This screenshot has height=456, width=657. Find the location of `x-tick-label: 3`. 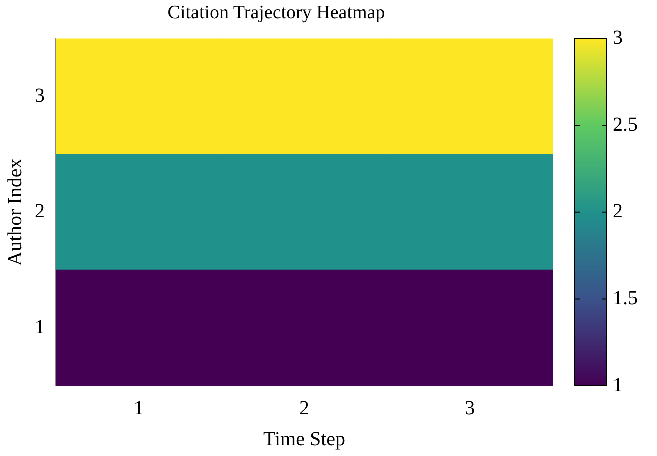

x-tick-label: 3 is located at coordinates (470, 408).